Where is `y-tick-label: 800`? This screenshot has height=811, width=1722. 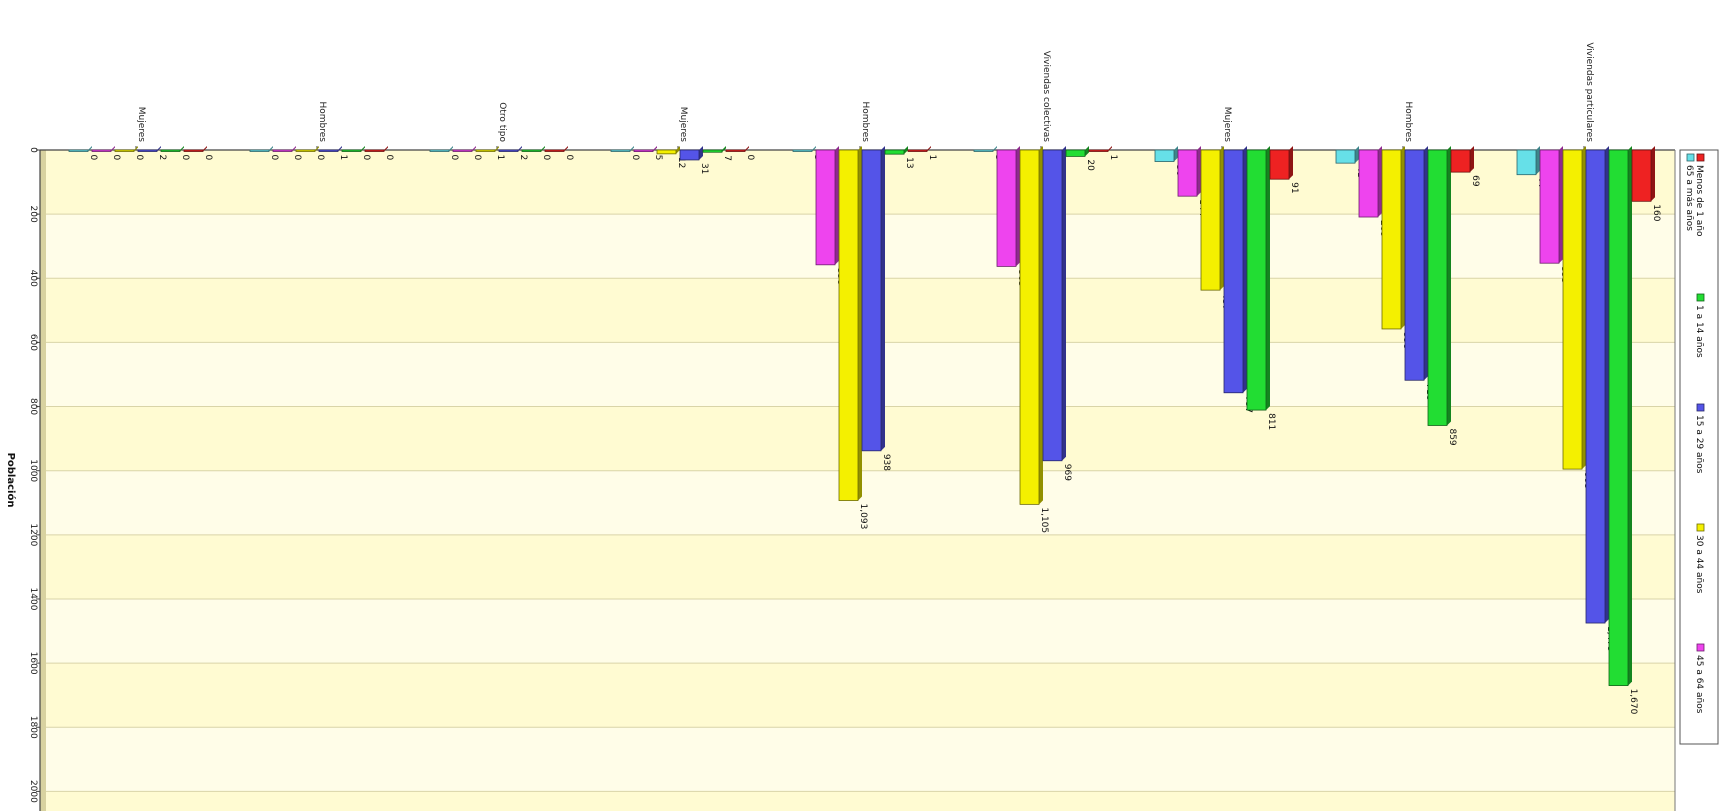 y-tick-label: 800 is located at coordinates (33, 406).